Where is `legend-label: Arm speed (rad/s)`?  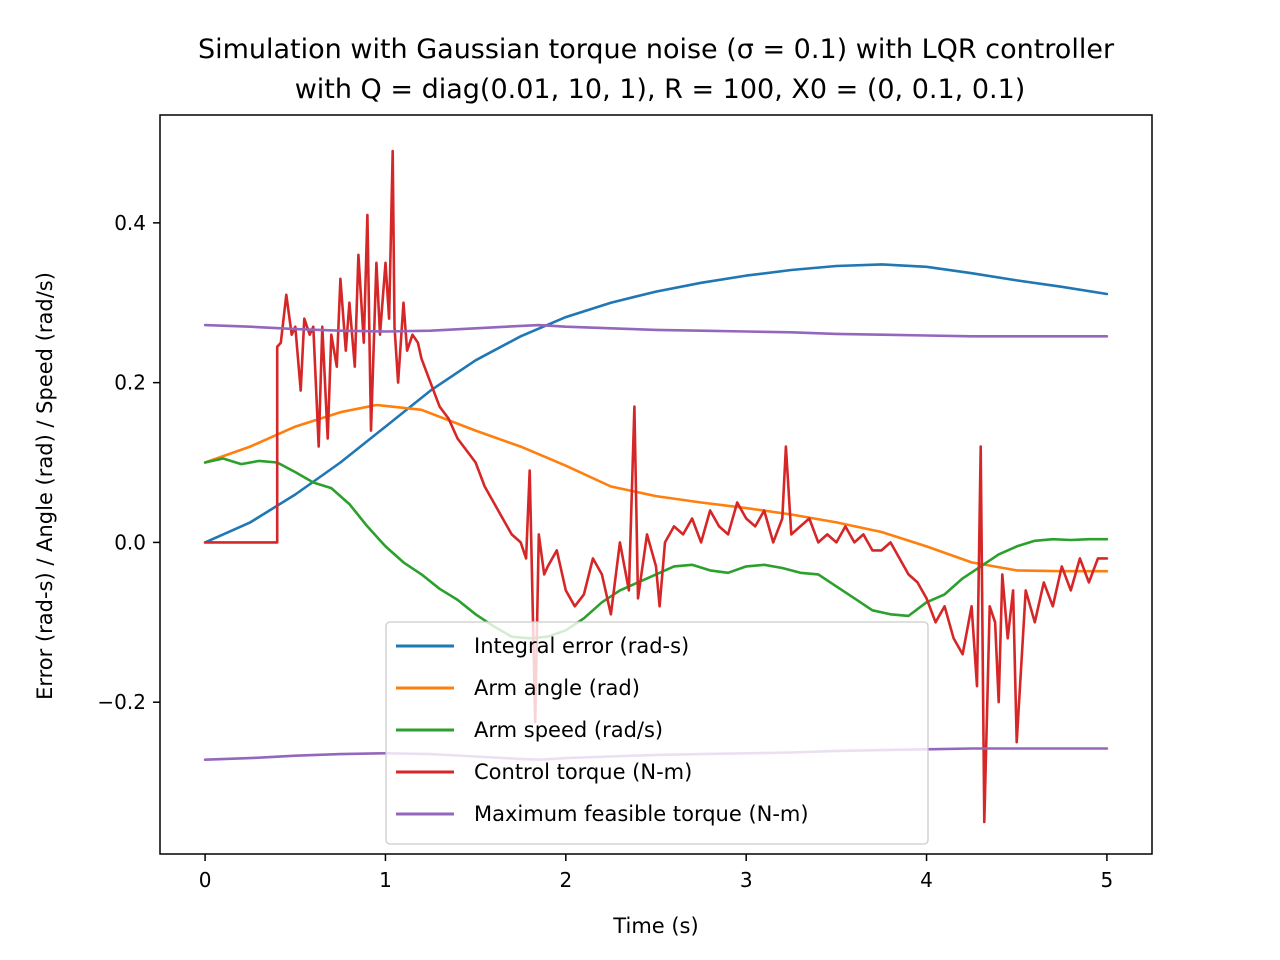 legend-label: Arm speed (rad/s) is located at coordinates (568, 730).